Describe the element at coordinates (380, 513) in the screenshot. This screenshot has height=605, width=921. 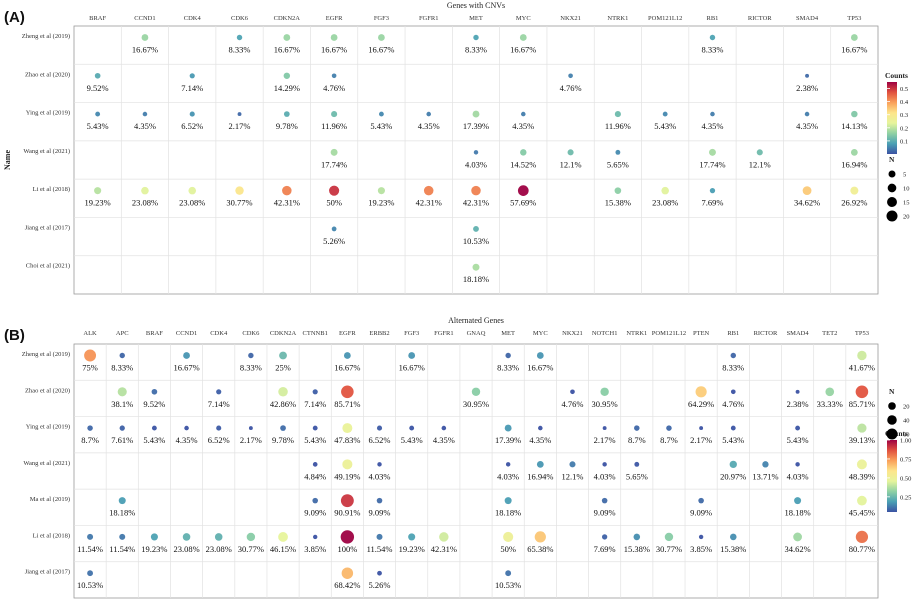
I see `data-label-ma-et-al-2019-erbb2: 9.09%` at that location.